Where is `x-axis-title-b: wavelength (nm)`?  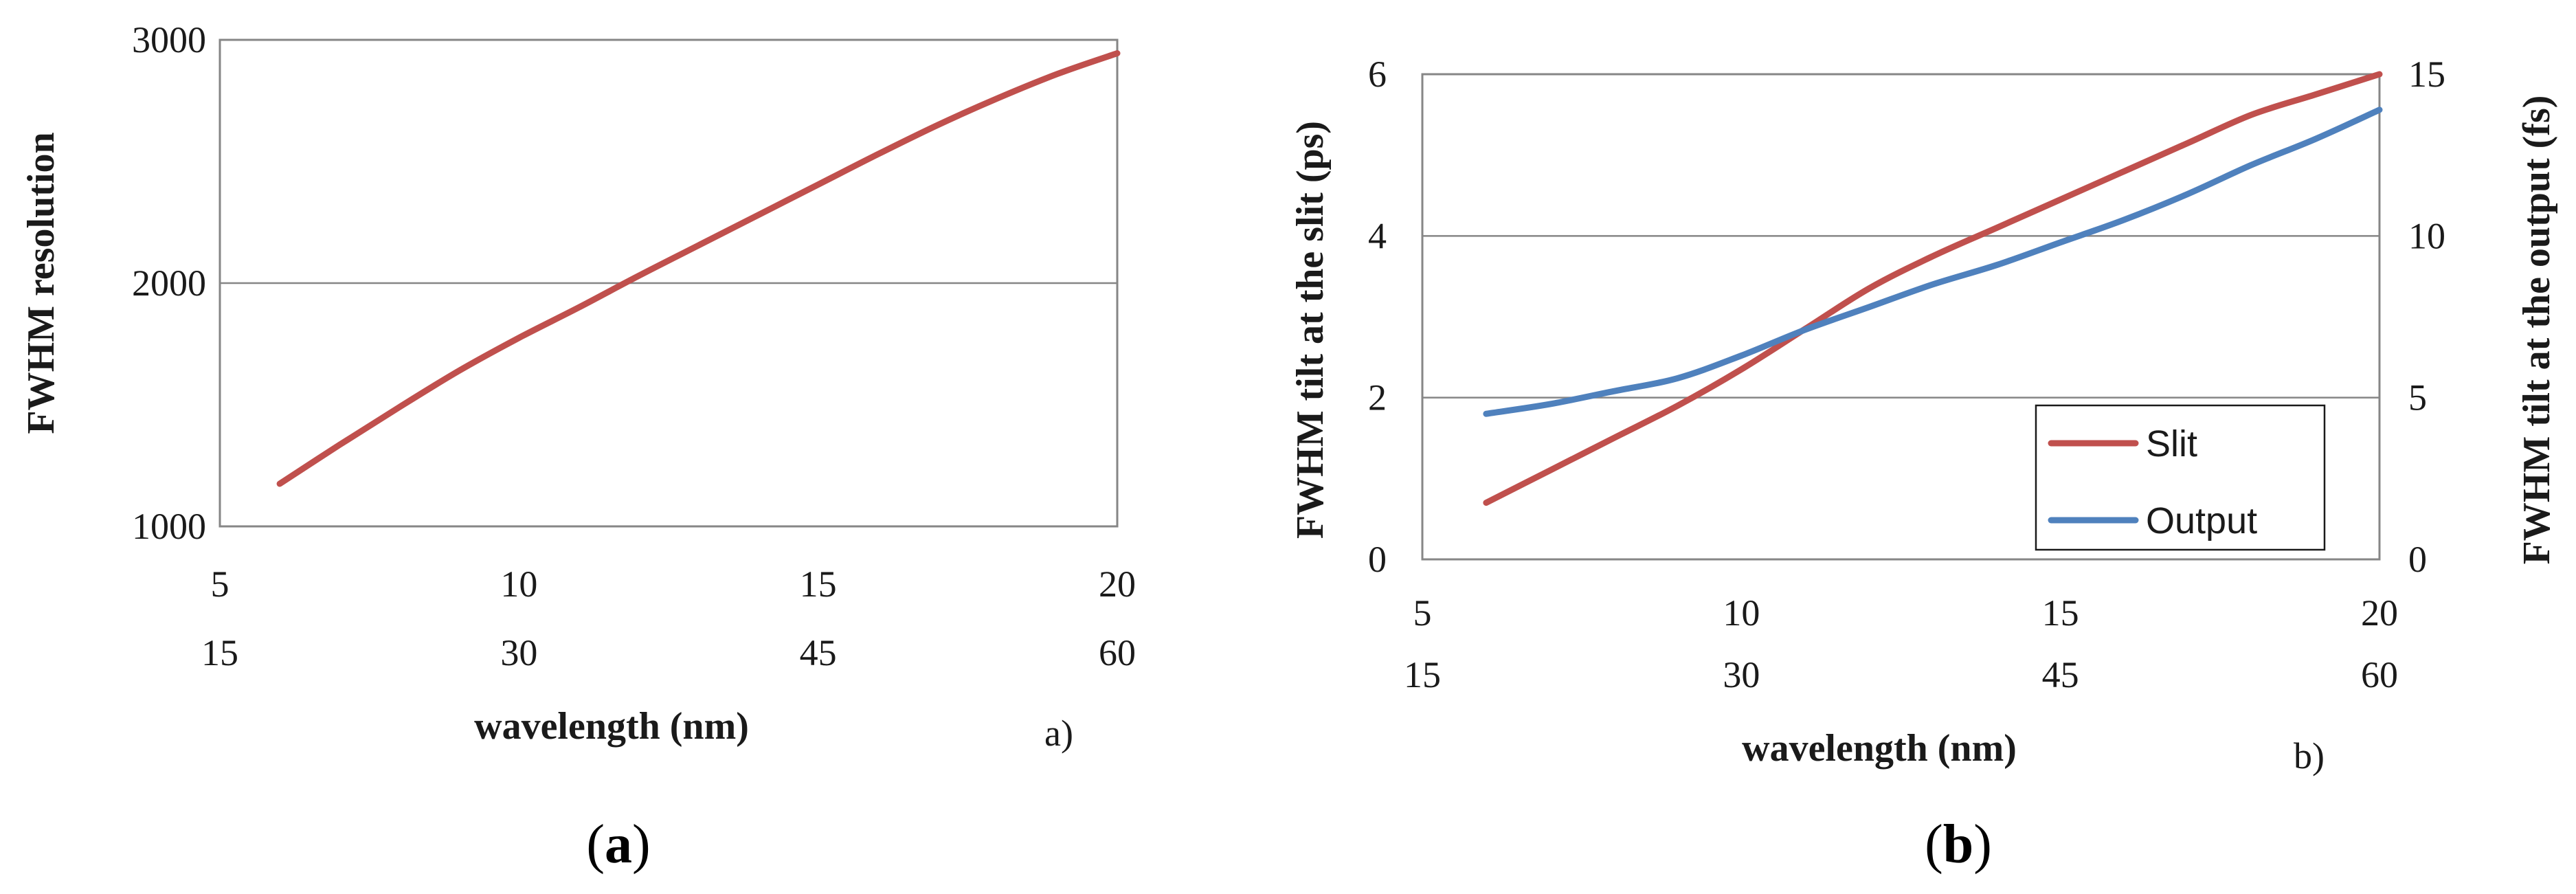
x-axis-title-b: wavelength (nm) is located at coordinates (1879, 749).